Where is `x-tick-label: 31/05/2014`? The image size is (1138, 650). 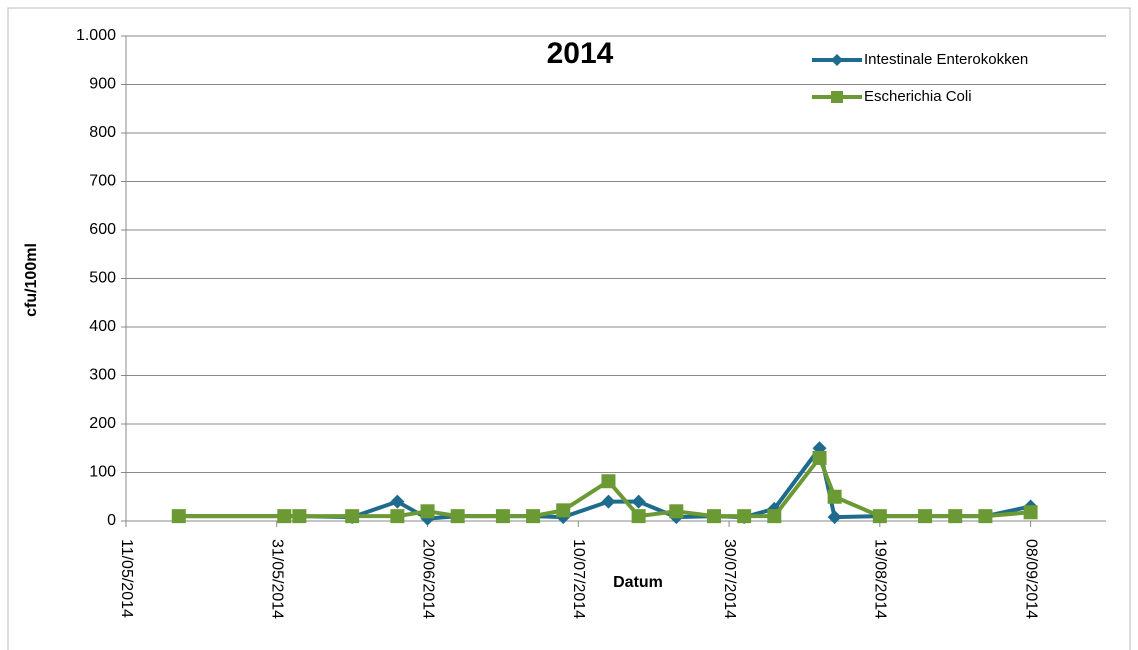 x-tick-label: 31/05/2014 is located at coordinates (277, 579).